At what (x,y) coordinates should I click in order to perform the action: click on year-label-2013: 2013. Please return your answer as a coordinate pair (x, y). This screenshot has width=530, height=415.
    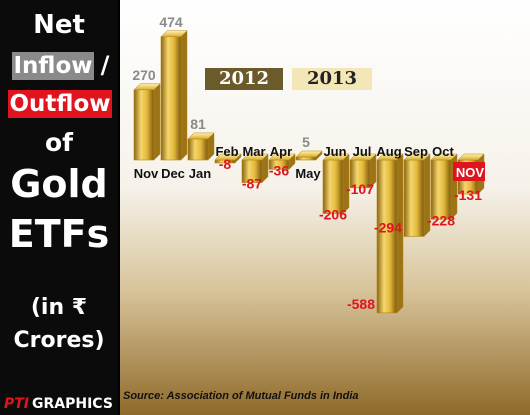
    Looking at the image, I should click on (332, 79).